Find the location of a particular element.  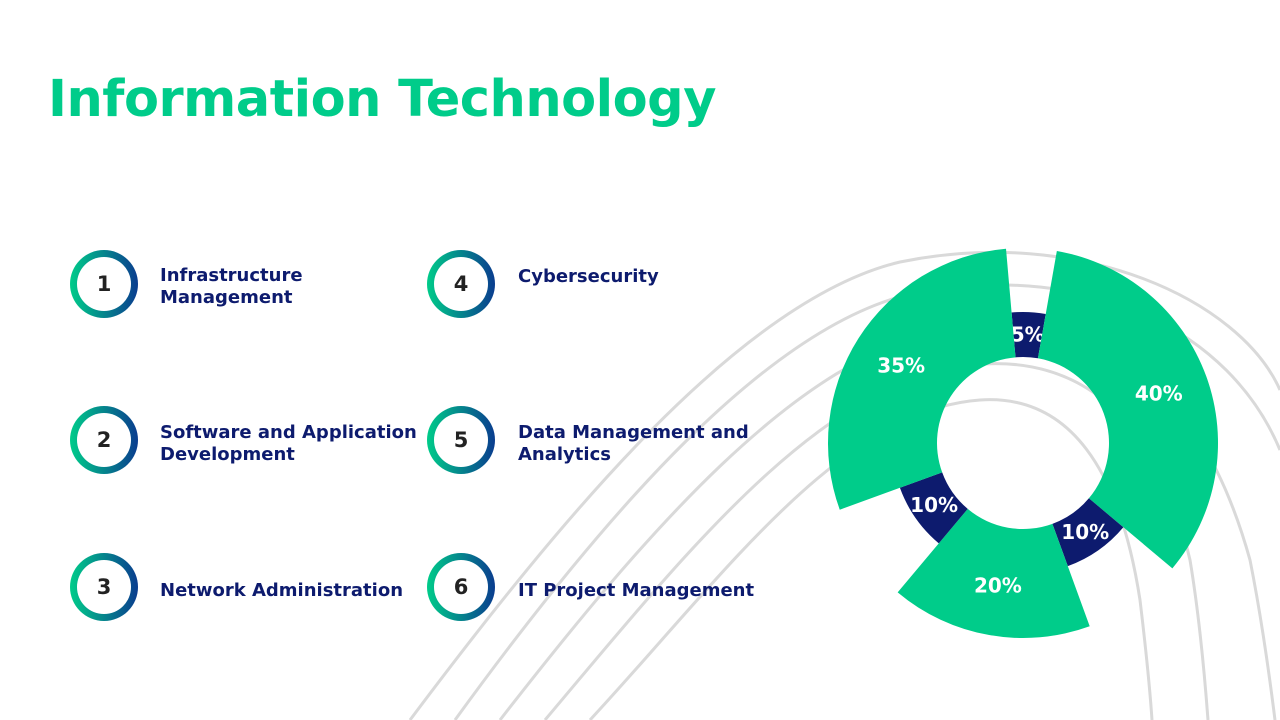

item-label-line-1: Data Management and is located at coordinates (633, 432).